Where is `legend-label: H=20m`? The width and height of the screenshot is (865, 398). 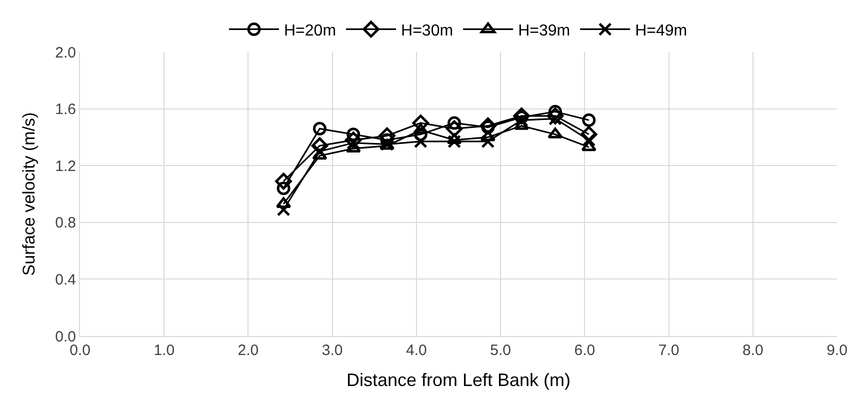 legend-label: H=20m is located at coordinates (310, 31).